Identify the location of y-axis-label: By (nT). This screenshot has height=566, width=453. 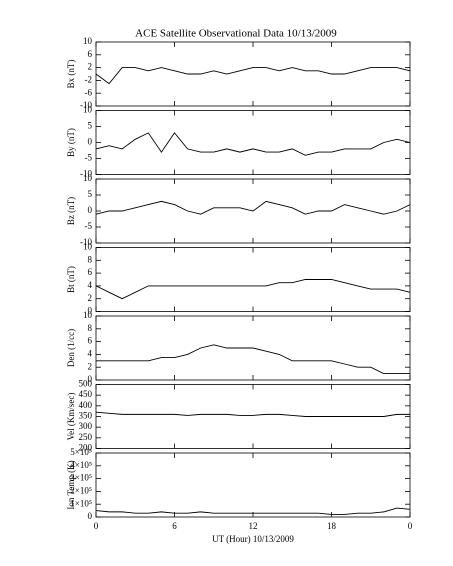
(71, 142).